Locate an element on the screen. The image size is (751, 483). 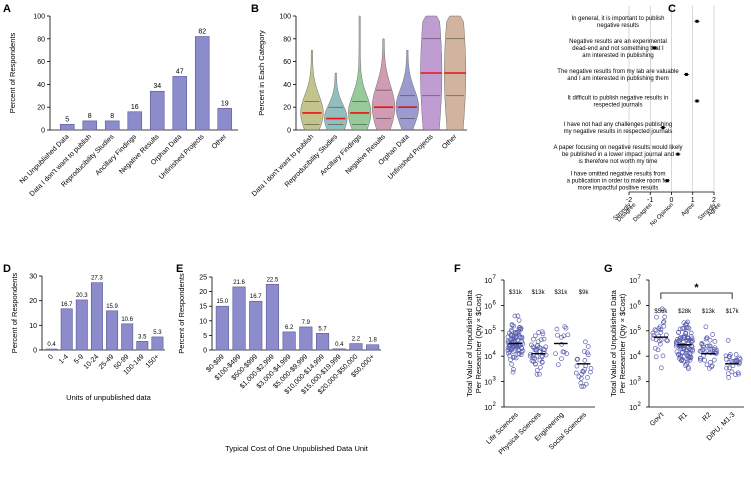
median-value-label: $17k is located at coordinates (733, 312).